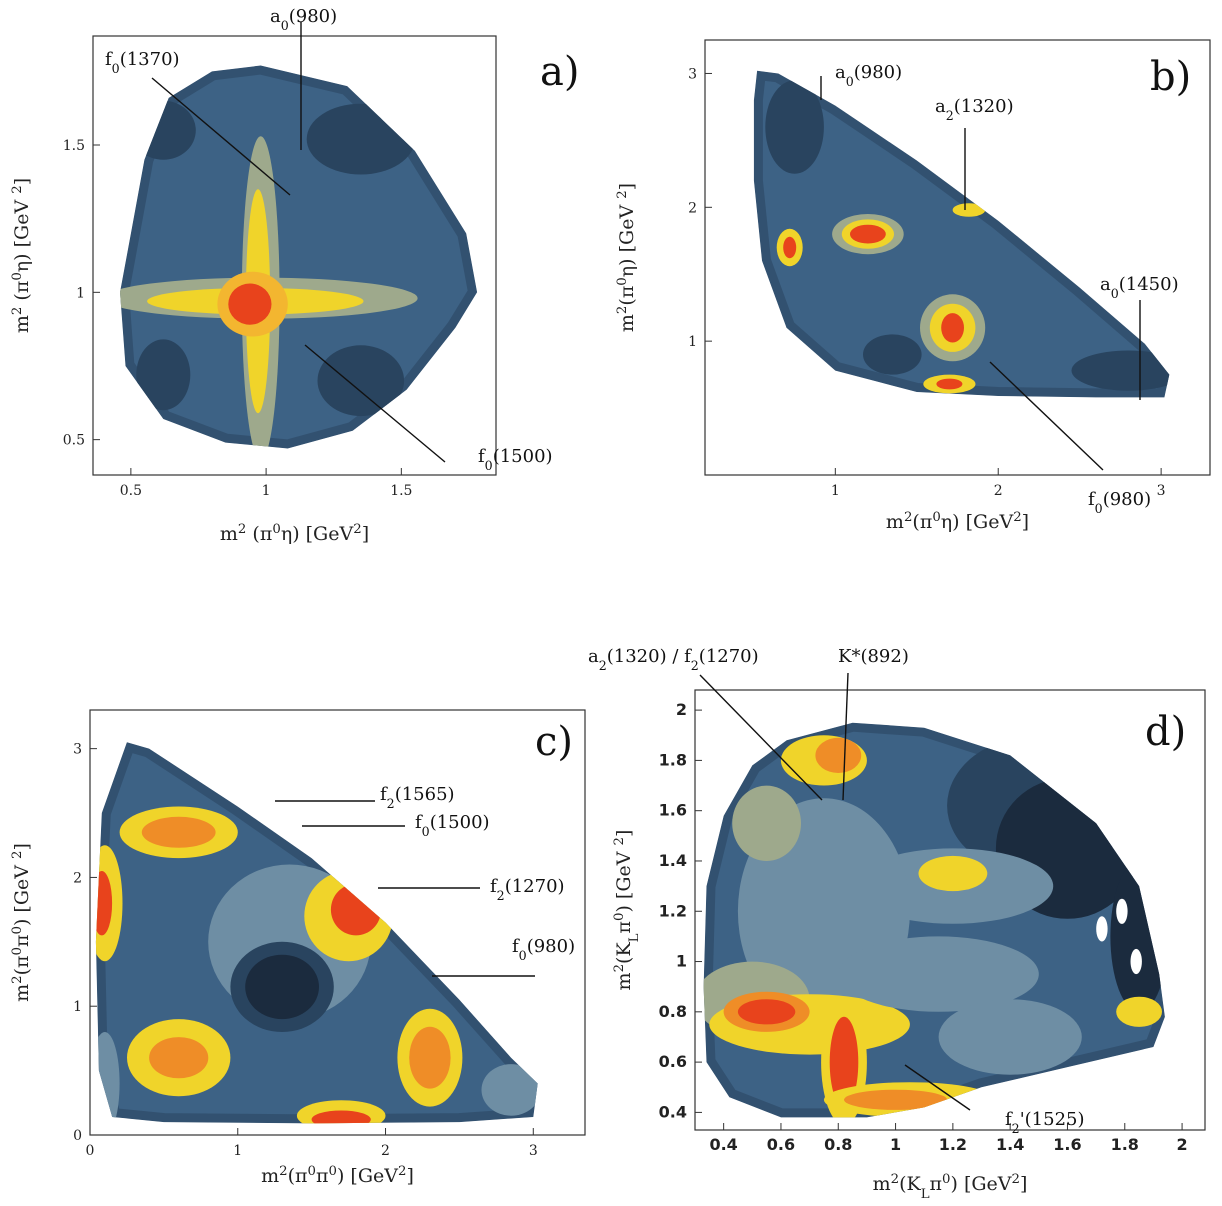  I want to click on x-axis-label: m2 (π0η) [GeV2], so click(294, 534).